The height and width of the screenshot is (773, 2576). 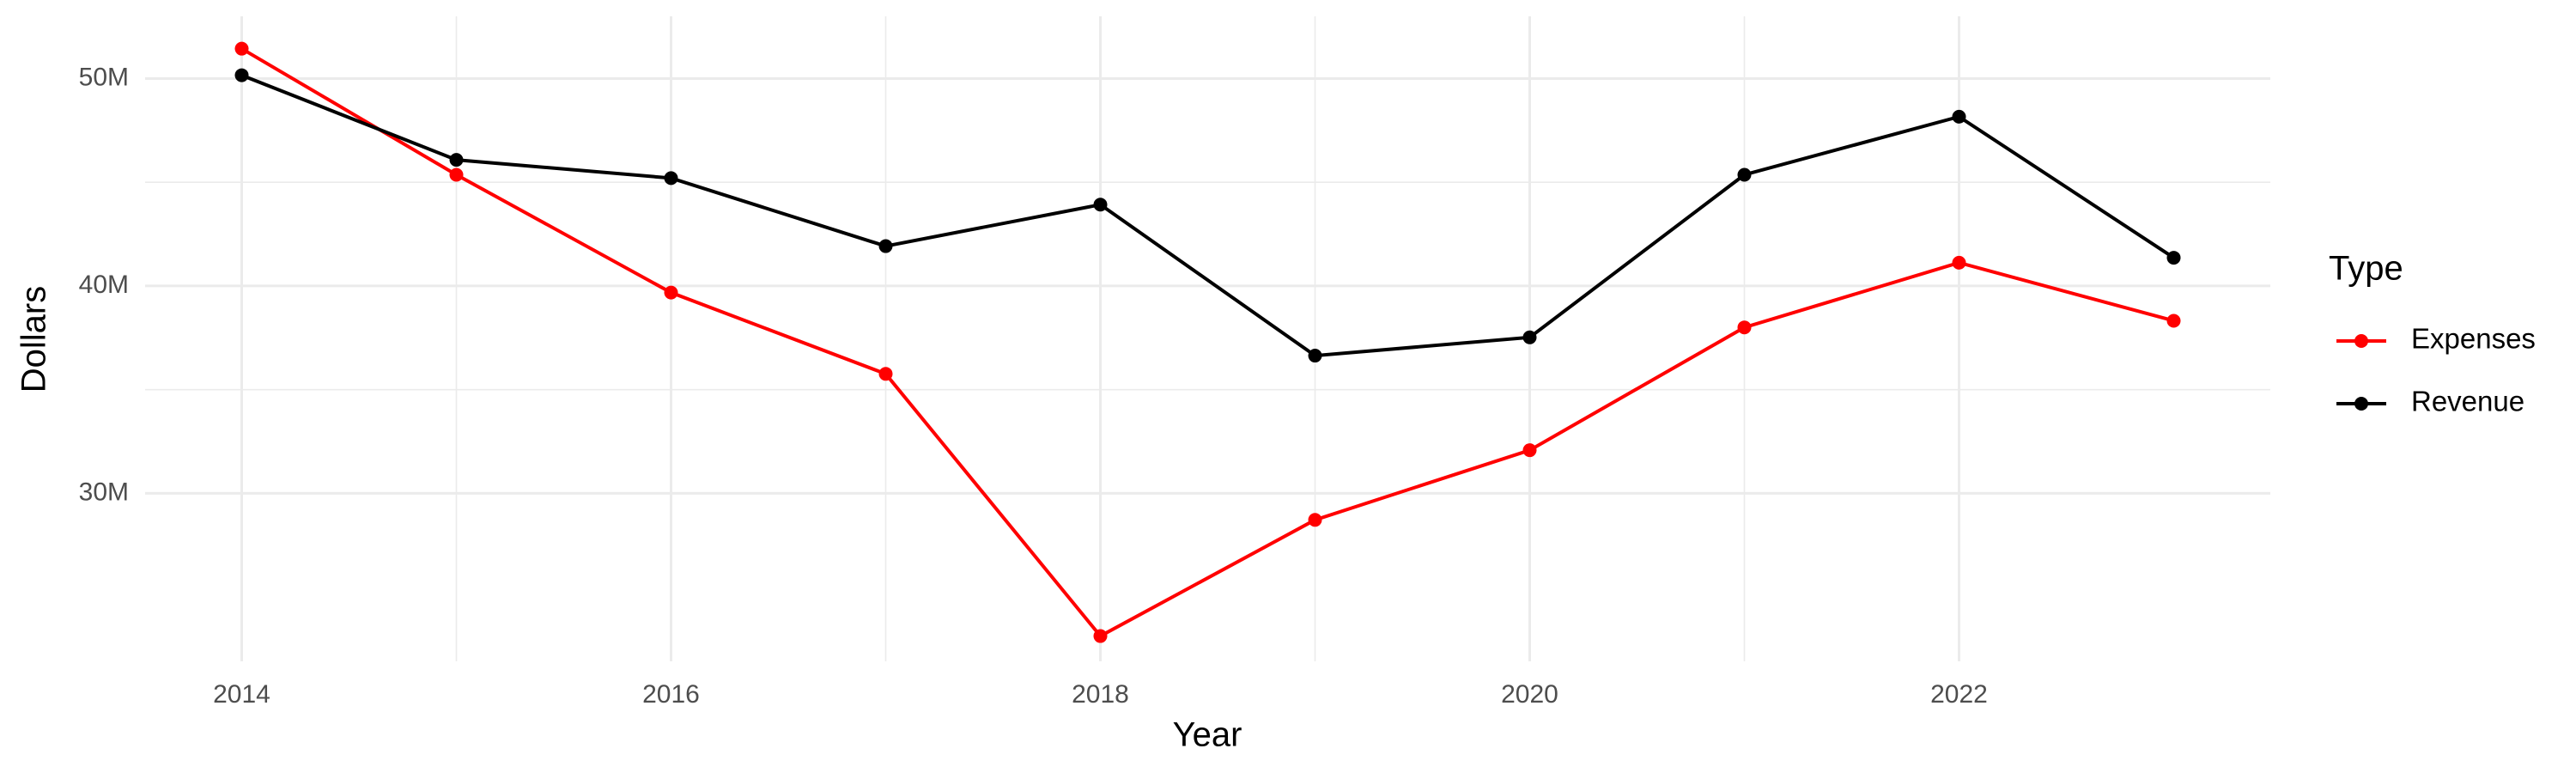 I want to click on y-tick-label: 50M, so click(x=104, y=77).